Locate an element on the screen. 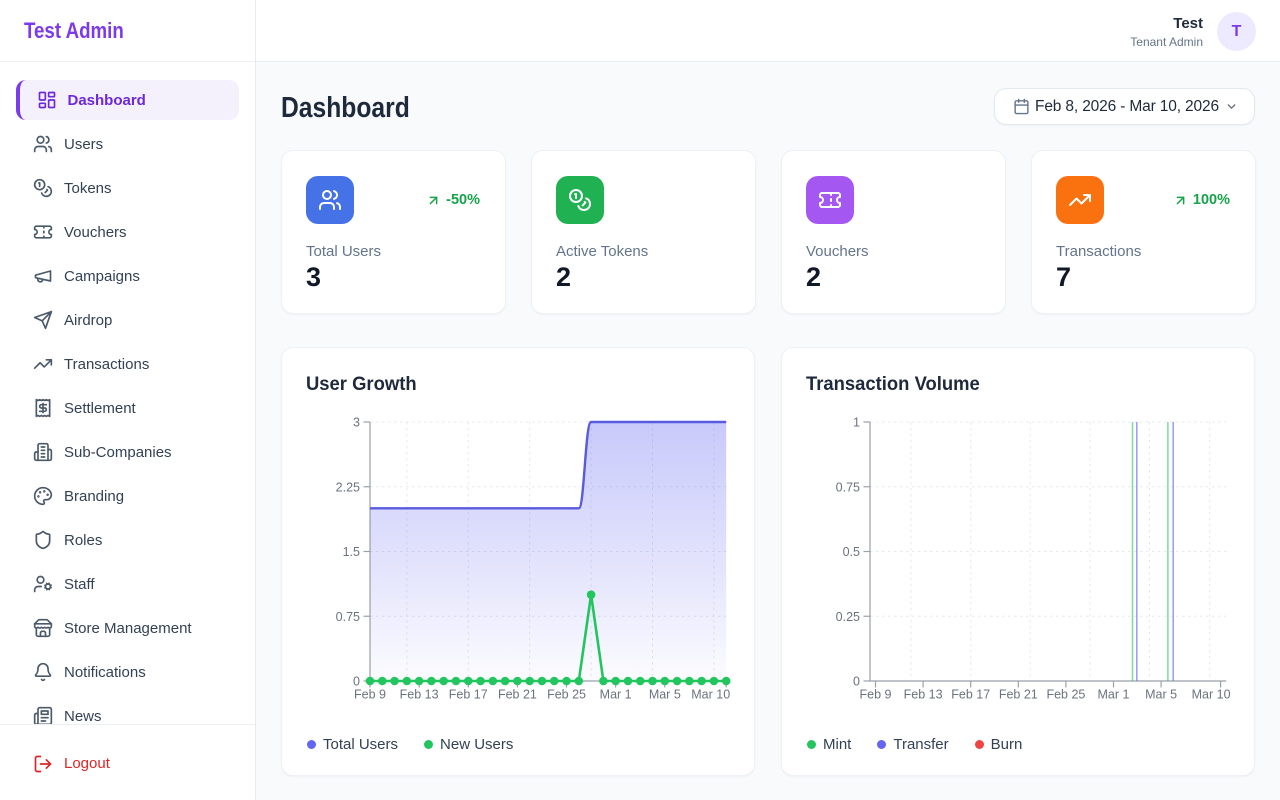 This screenshot has height=800, width=1280. svg-text: 3 is located at coordinates (356, 423).